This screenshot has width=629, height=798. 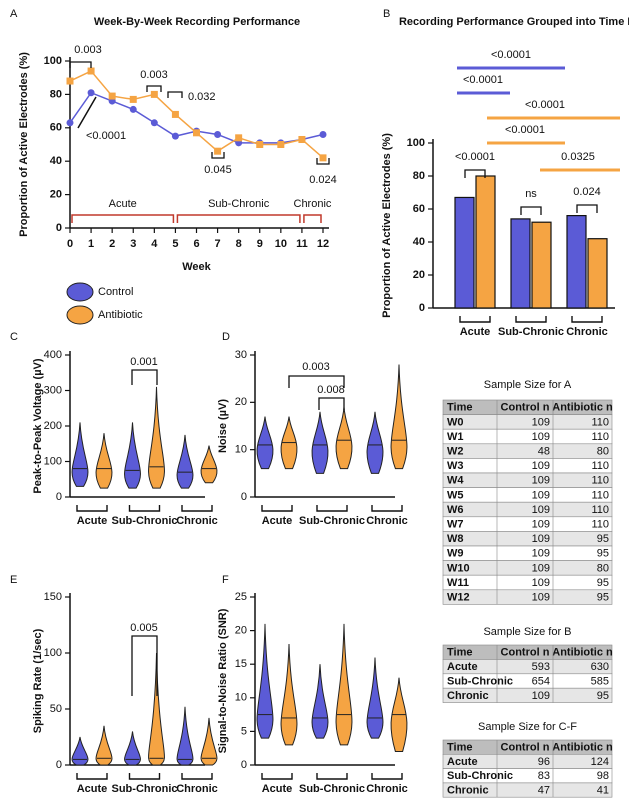 What do you see at coordinates (455, 539) in the screenshot?
I see `table-cell: W8` at bounding box center [455, 539].